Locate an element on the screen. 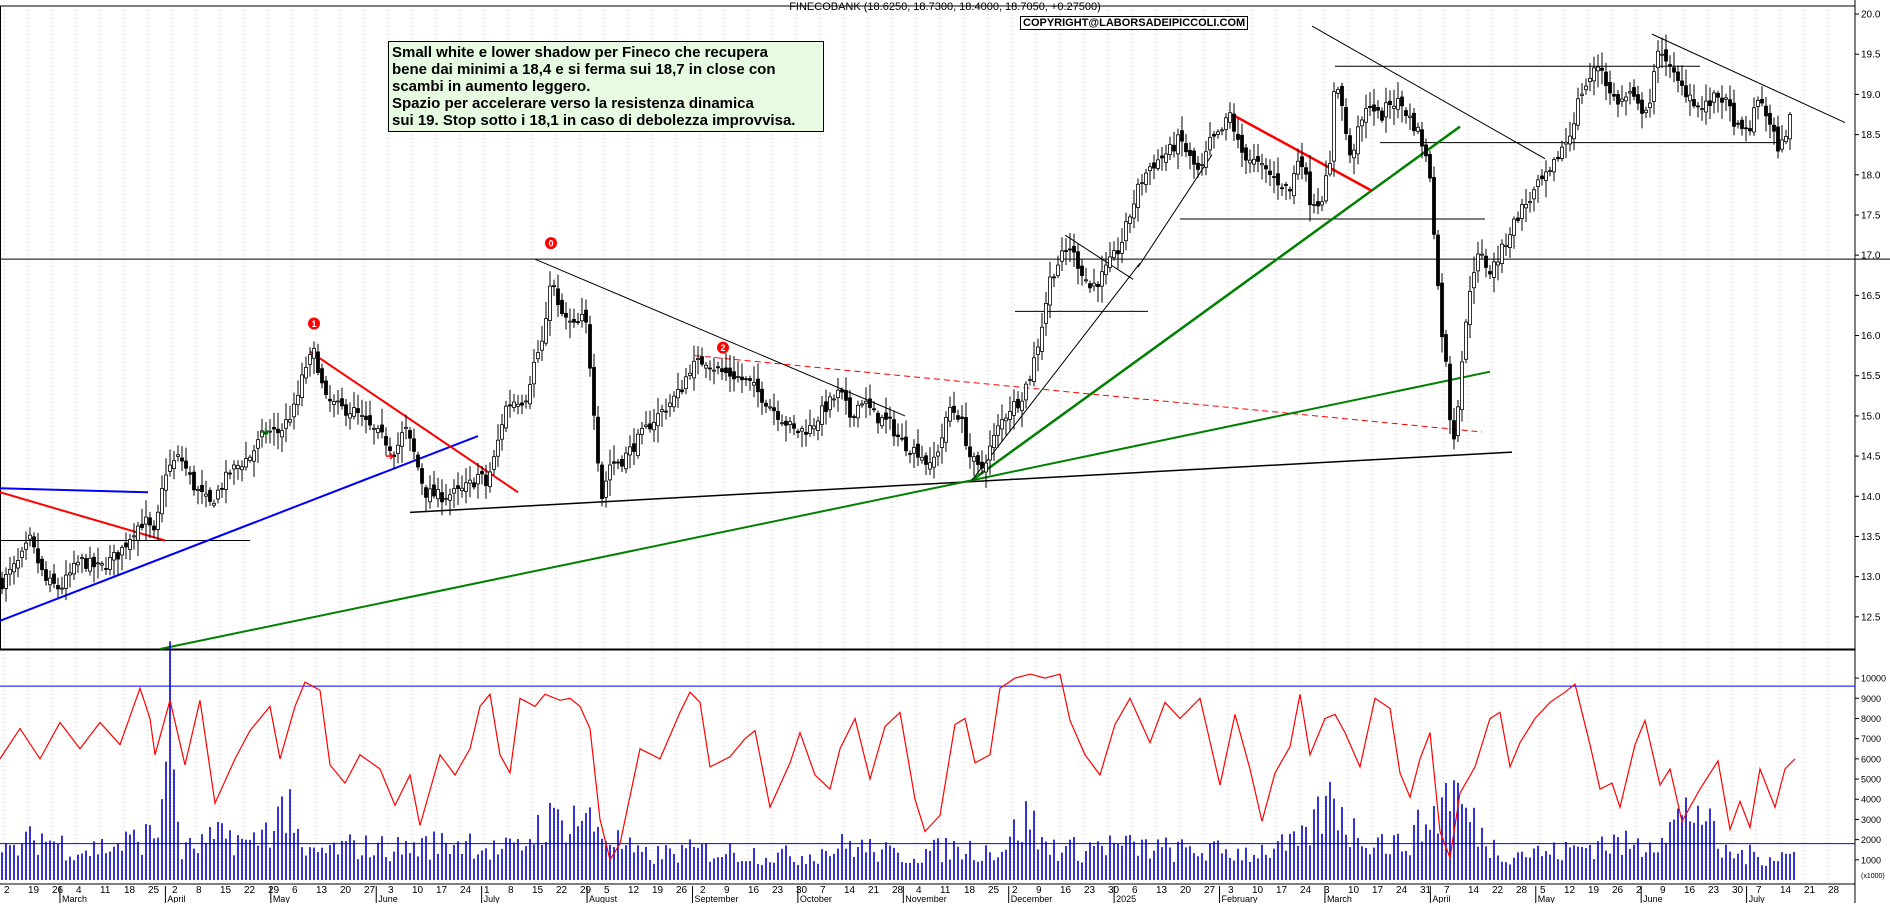  date-tick-label: 2 is located at coordinates (1015, 890).